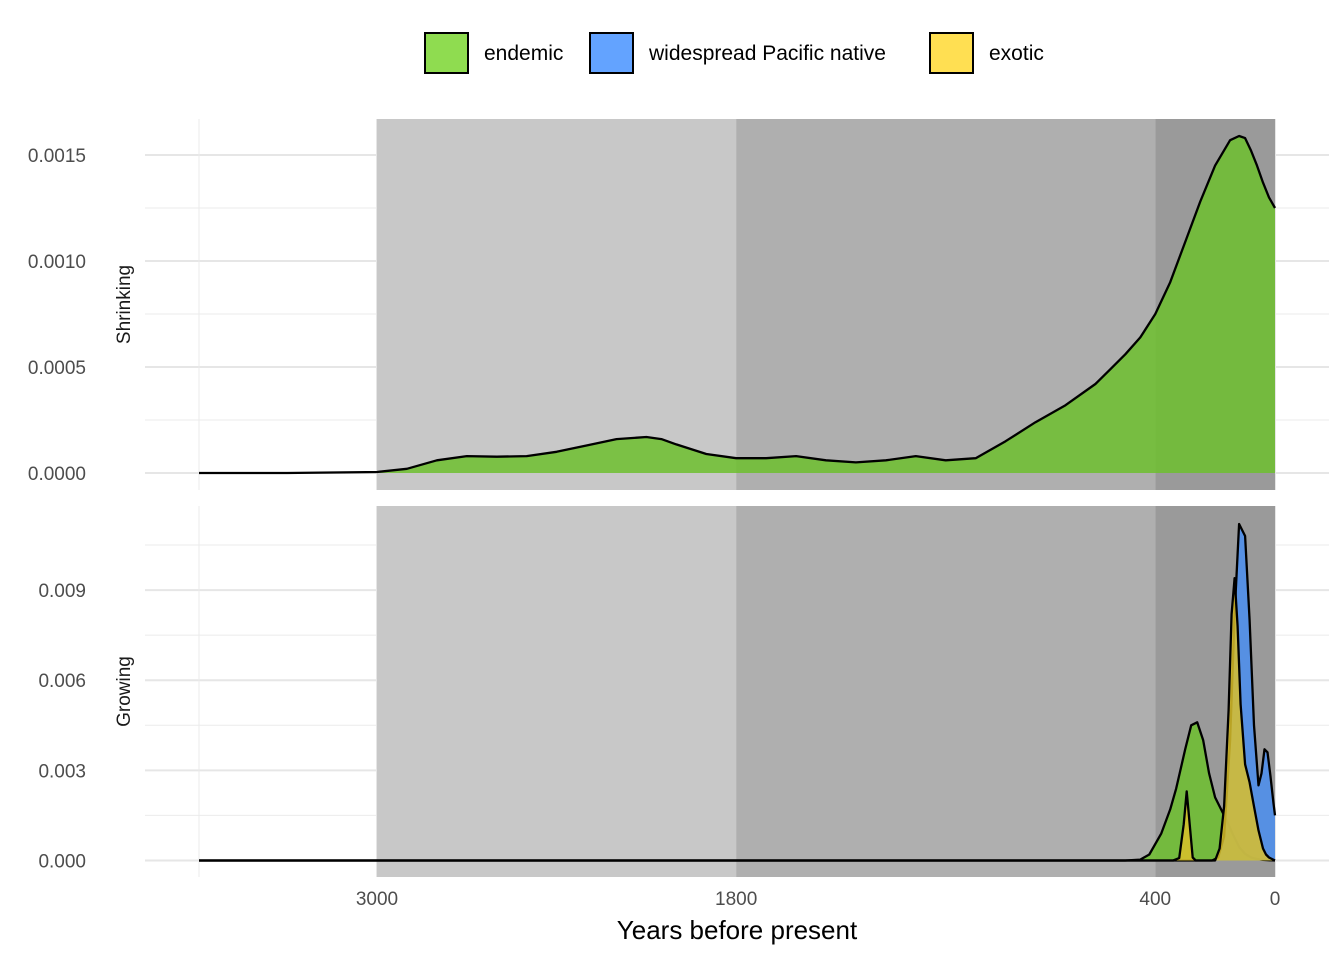 The height and width of the screenshot is (960, 1344). I want to click on x-axis-title: Years before present, so click(737, 930).